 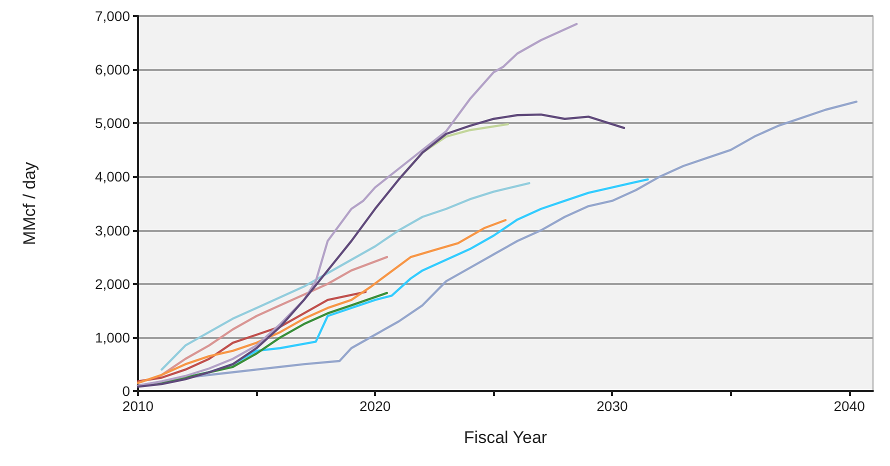 What do you see at coordinates (112, 123) in the screenshot?
I see `y-tick-label: 5,000` at bounding box center [112, 123].